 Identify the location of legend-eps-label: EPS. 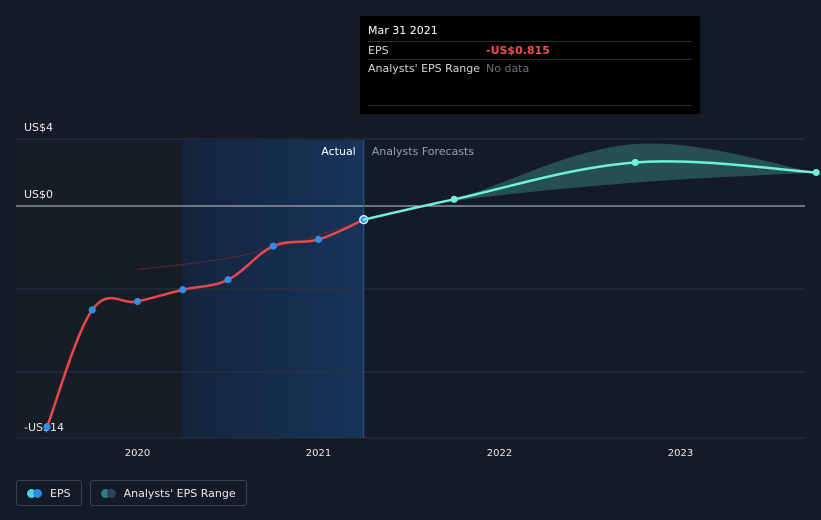
(60, 493).